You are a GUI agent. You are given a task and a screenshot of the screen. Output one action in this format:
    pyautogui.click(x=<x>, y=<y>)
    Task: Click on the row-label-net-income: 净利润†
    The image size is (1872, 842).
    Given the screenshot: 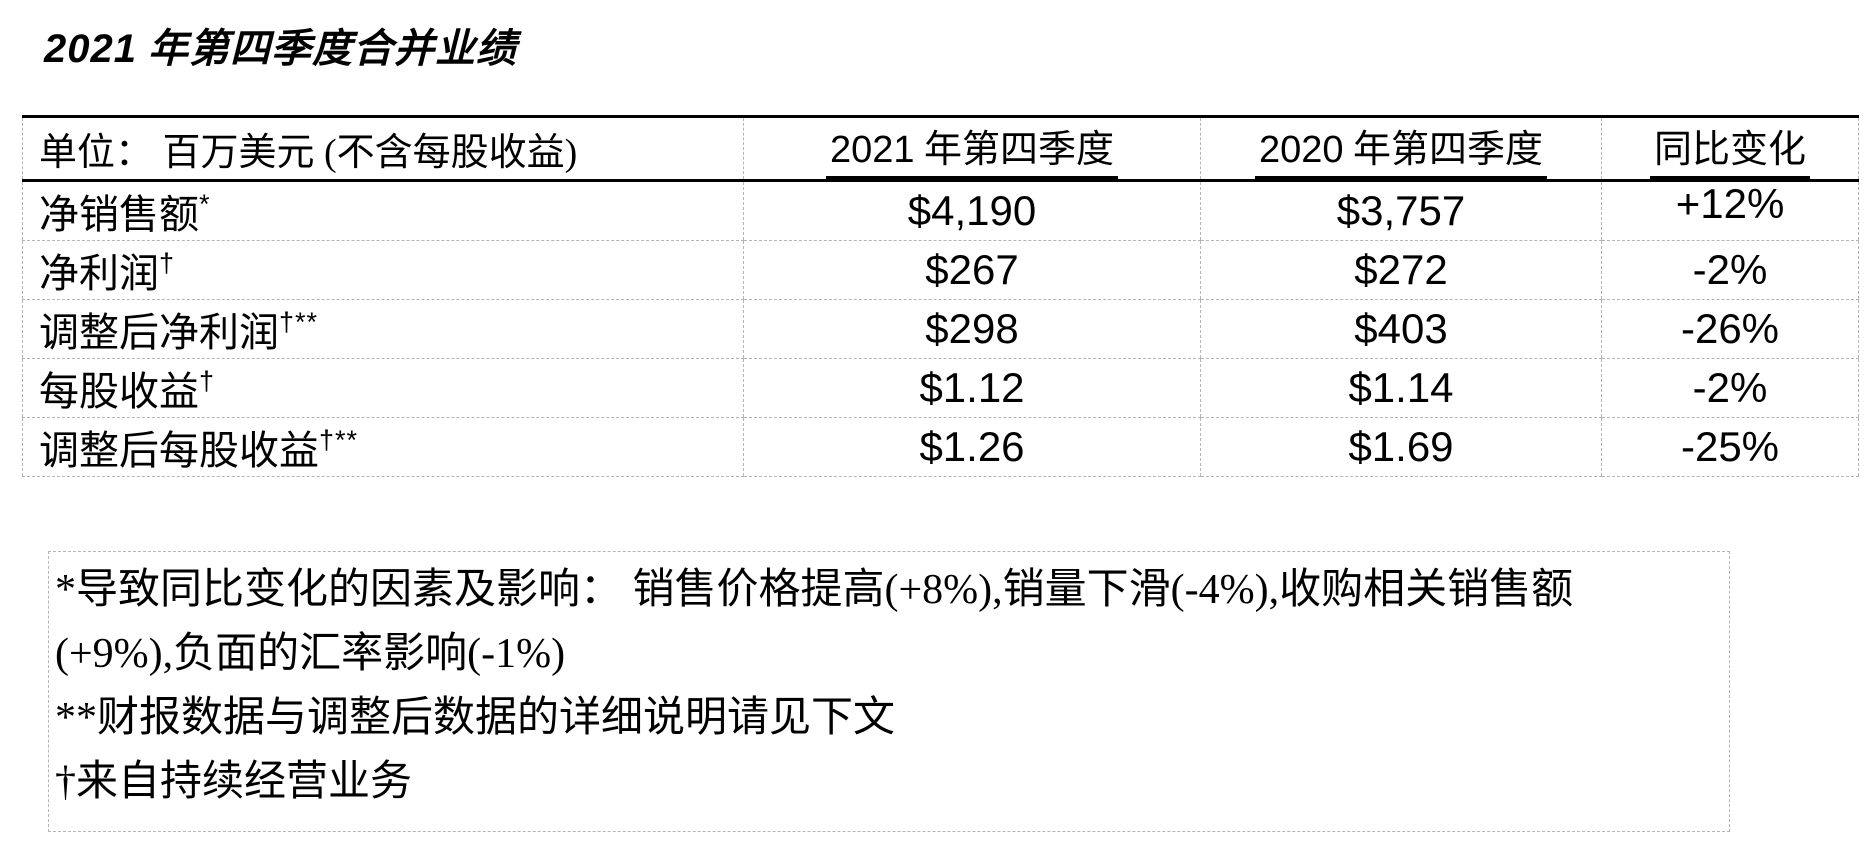 What is the action you would take?
    pyautogui.click(x=383, y=270)
    